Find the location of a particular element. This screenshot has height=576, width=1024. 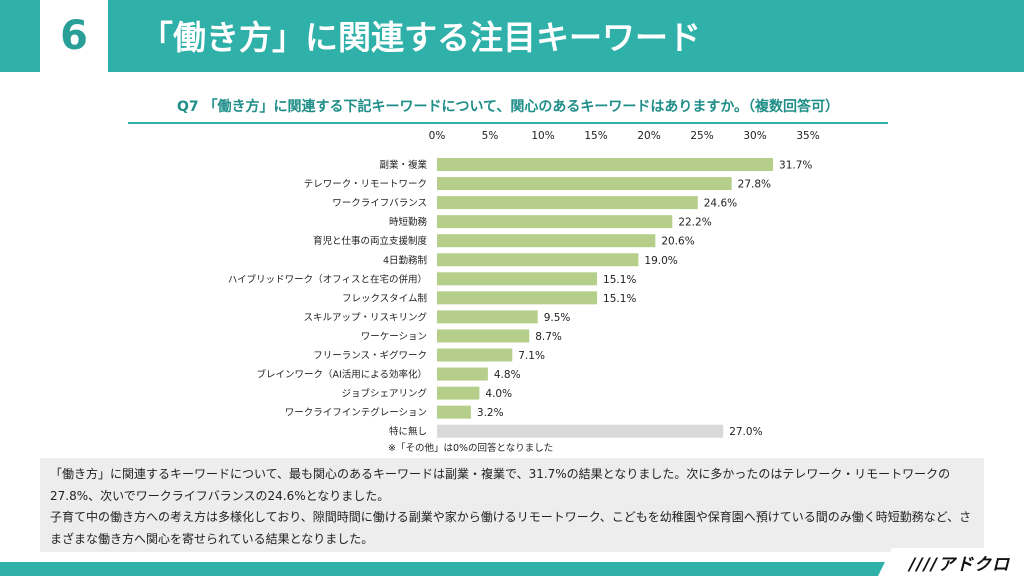

value-label: 9.5% is located at coordinates (557, 318).